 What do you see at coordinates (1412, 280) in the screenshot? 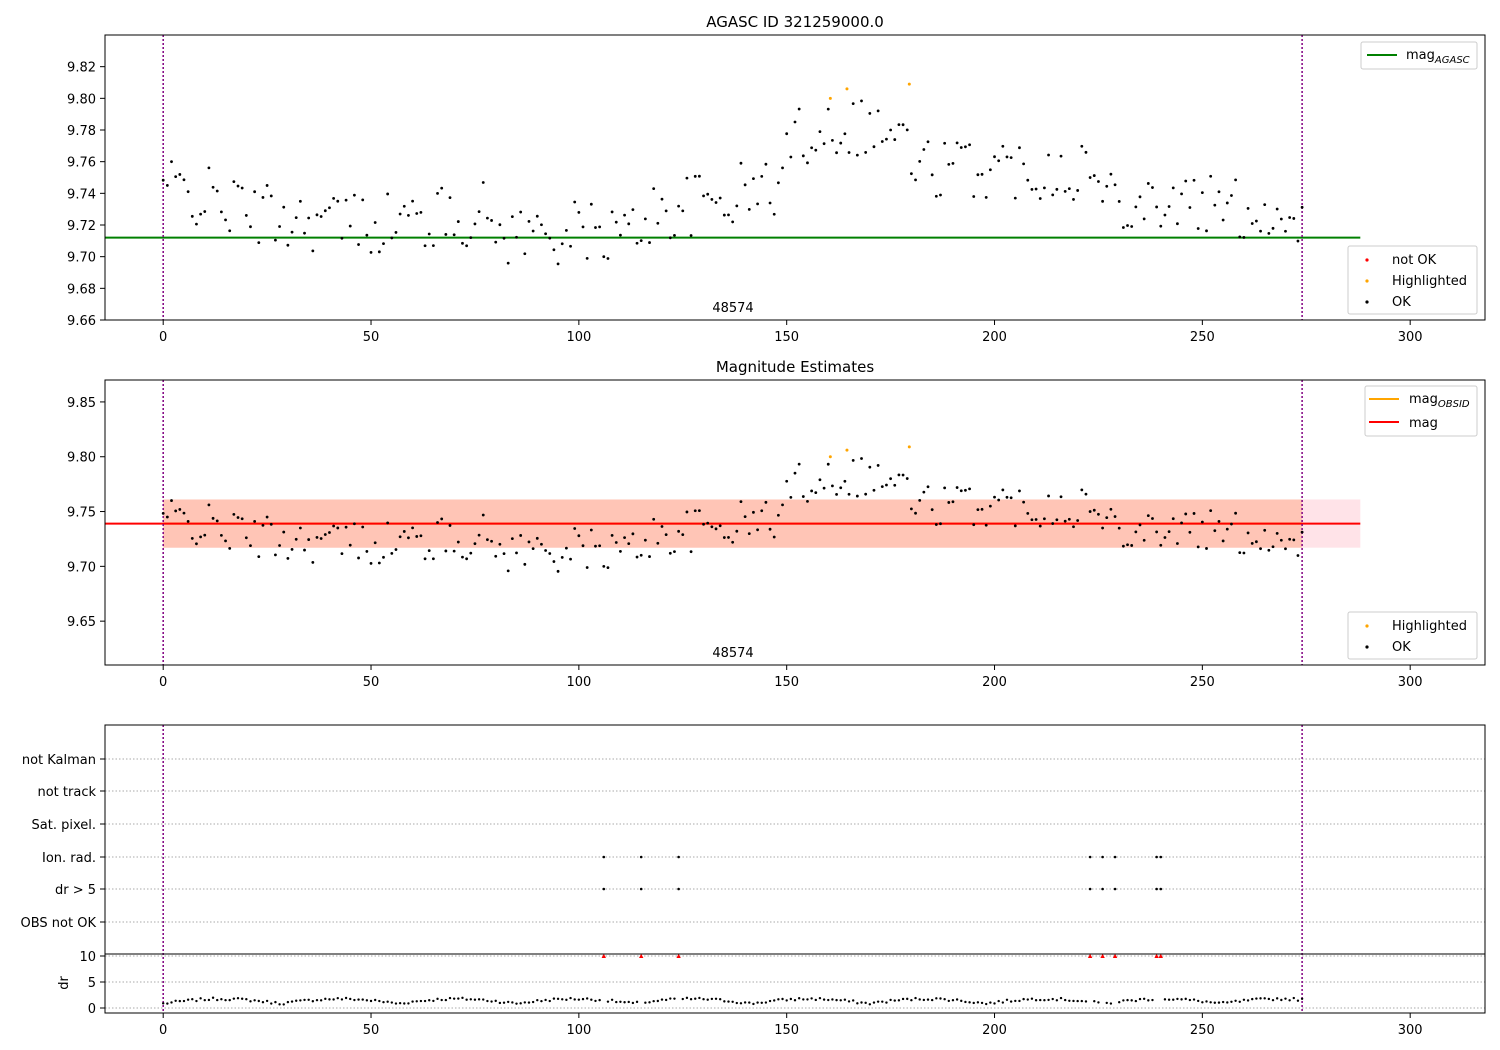
I see `panel-agasc-legend-points: not OK Highlighted OK` at bounding box center [1412, 280].